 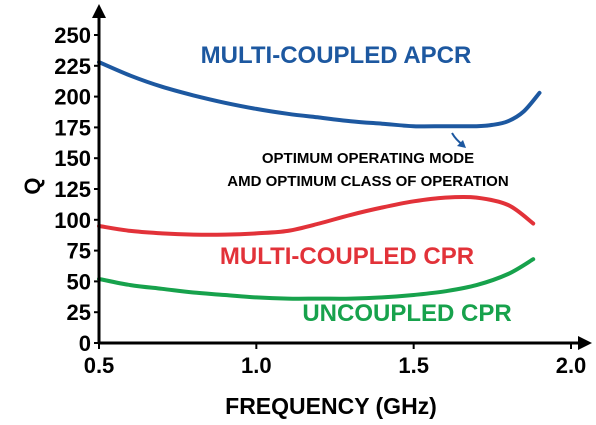 What do you see at coordinates (72, 127) in the screenshot?
I see `y-tick-label: 175` at bounding box center [72, 127].